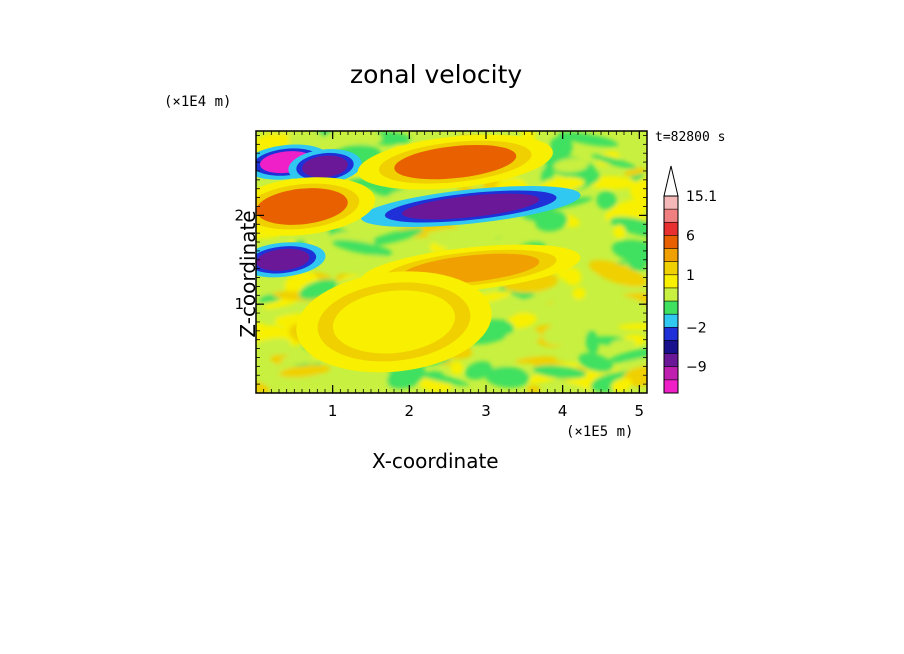  I want to click on field-features, so click(418, 253).